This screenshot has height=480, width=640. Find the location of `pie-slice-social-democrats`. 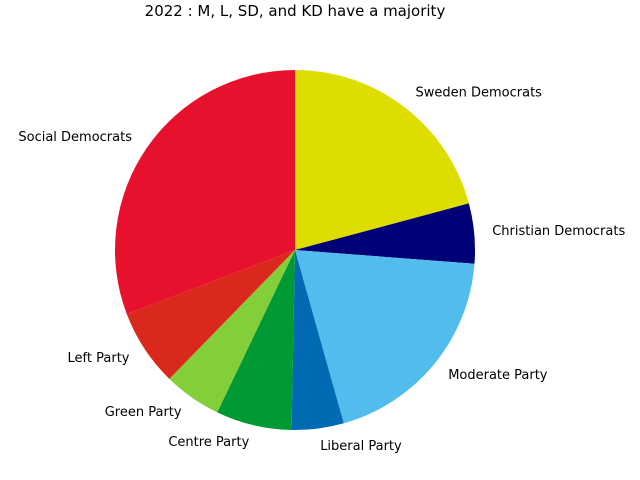

pie-slice-social-democrats is located at coordinates (204, 192).